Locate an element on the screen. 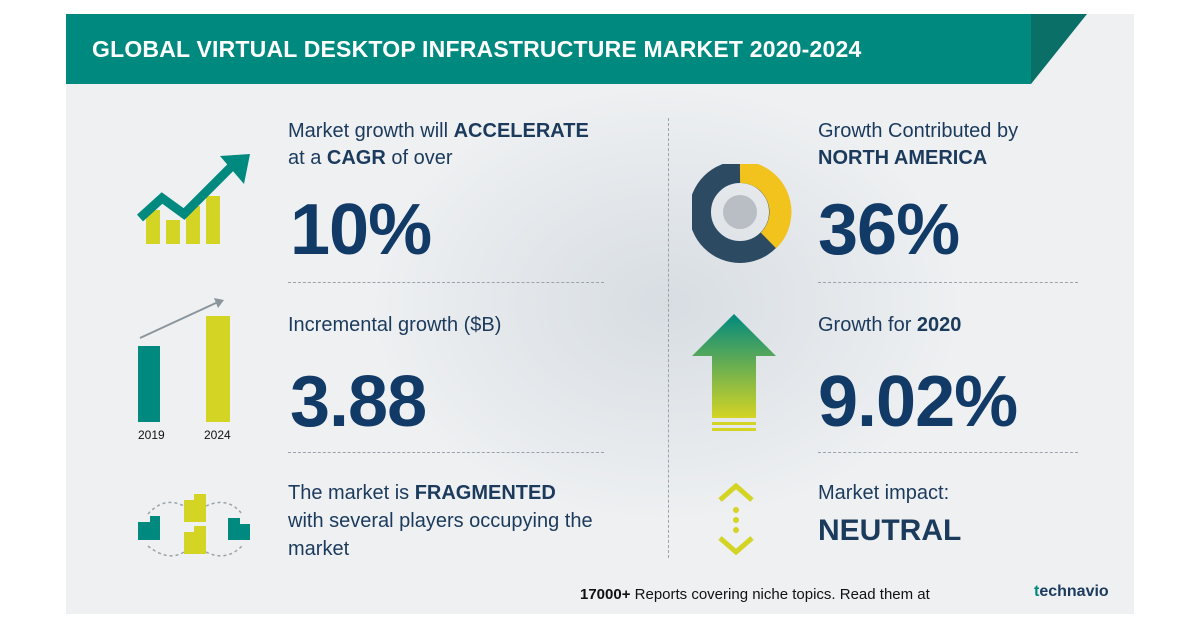  growth-line2-suffix: of over is located at coordinates (419, 158).